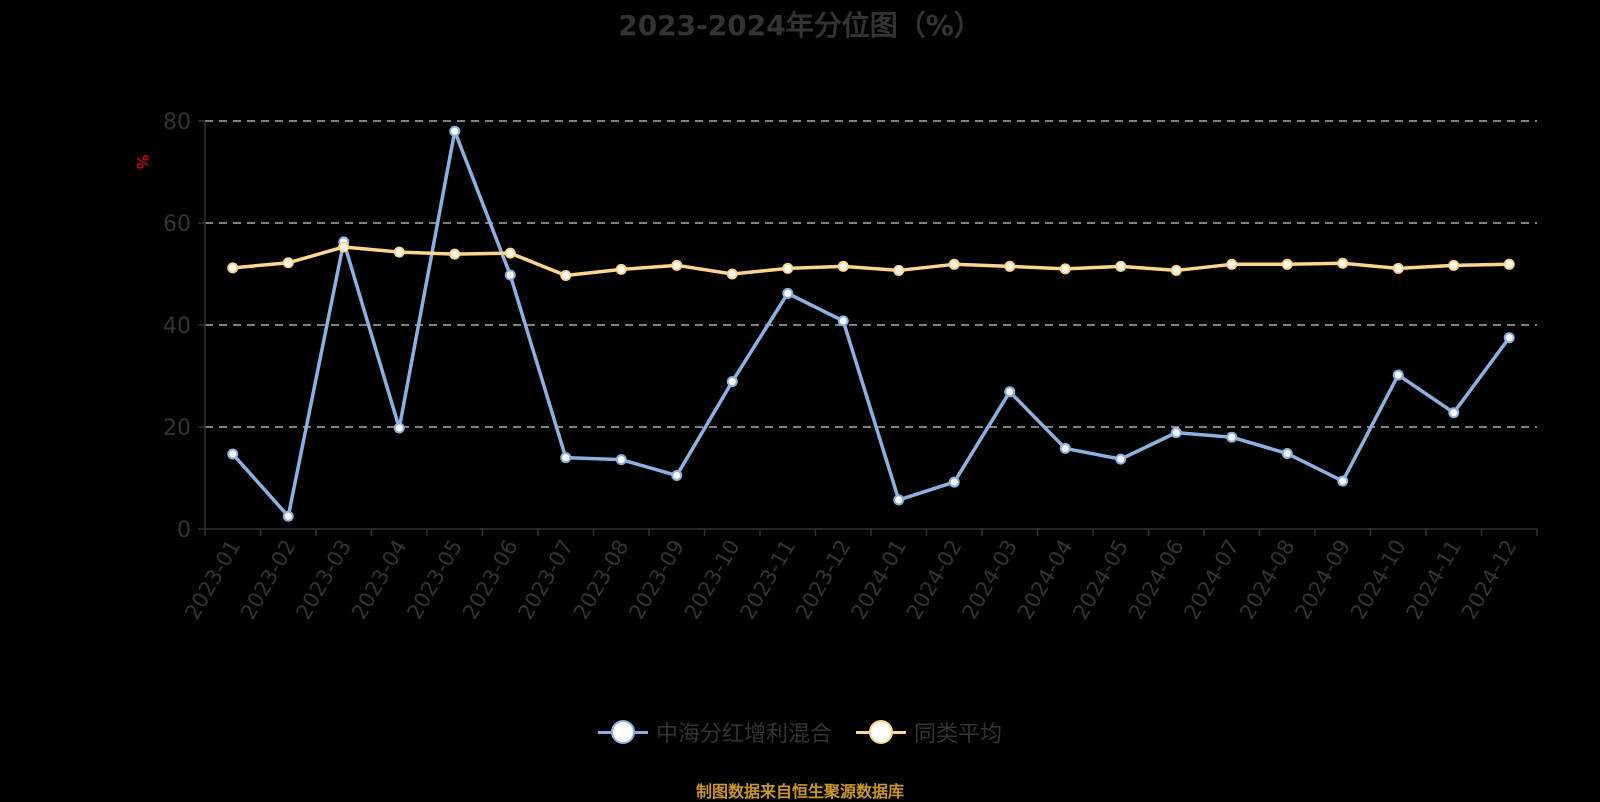 Image resolution: width=1600 pixels, height=802 pixels. Describe the element at coordinates (800, 25) in the screenshot. I see `chart-title: 2023-2024年分位图（%）` at that location.